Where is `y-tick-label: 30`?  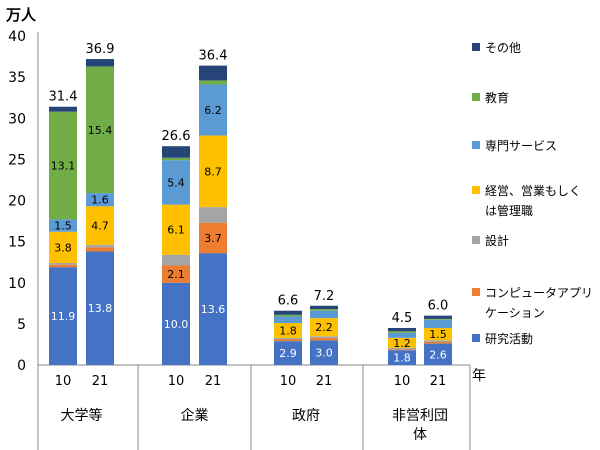
y-tick-label: 30 is located at coordinates (17, 119).